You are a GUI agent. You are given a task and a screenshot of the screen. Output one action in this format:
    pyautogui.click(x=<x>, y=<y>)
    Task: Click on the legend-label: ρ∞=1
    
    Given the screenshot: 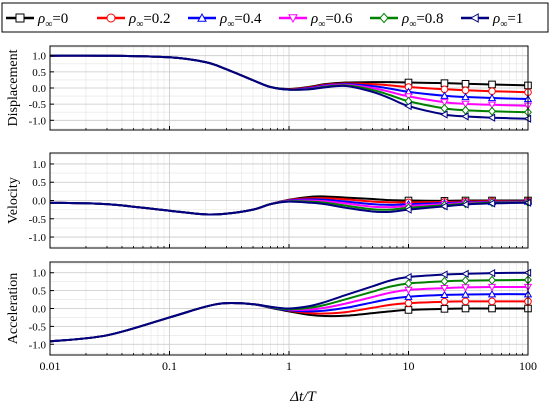 What is the action you would take?
    pyautogui.click(x=507, y=20)
    